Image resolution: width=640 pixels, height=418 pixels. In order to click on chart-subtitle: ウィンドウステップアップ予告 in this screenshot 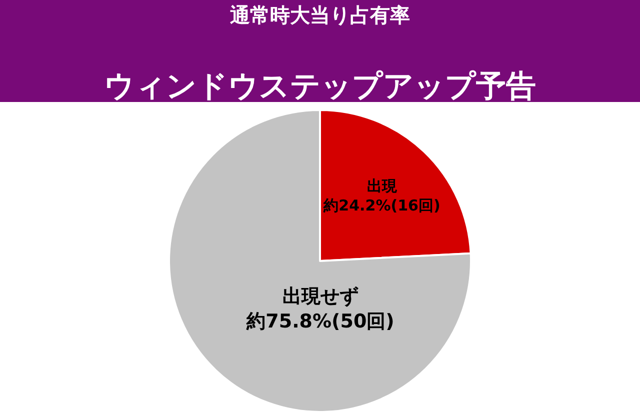, I will do `click(320, 86)`.